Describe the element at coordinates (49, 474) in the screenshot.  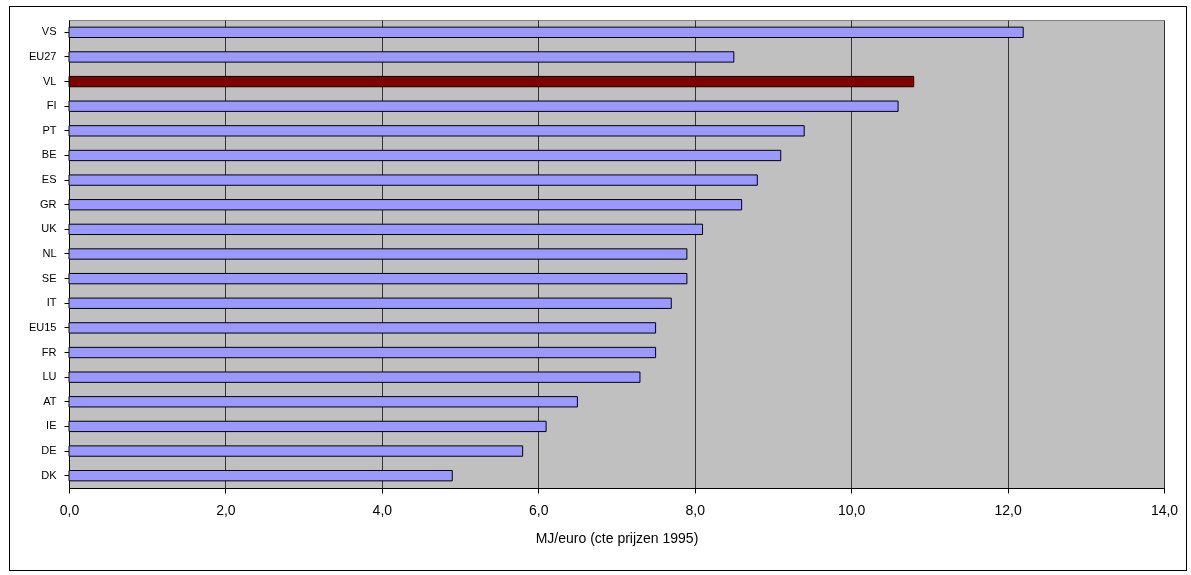
I see `y-tick-label: DK` at that location.